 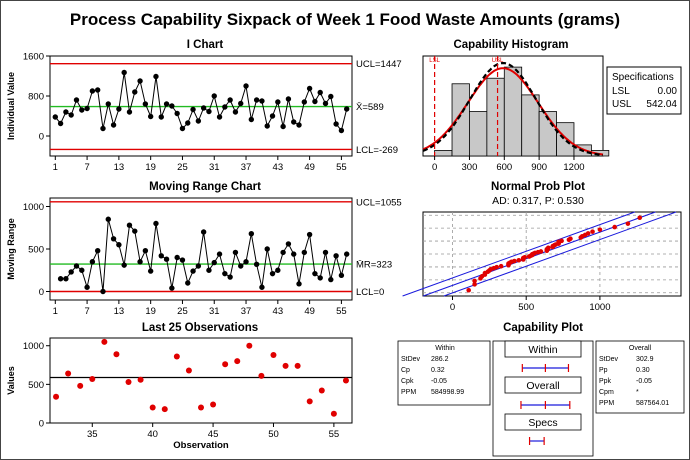 What do you see at coordinates (150, 311) in the screenshot?
I see `mrchart-xtick-label-19: 19` at bounding box center [150, 311].